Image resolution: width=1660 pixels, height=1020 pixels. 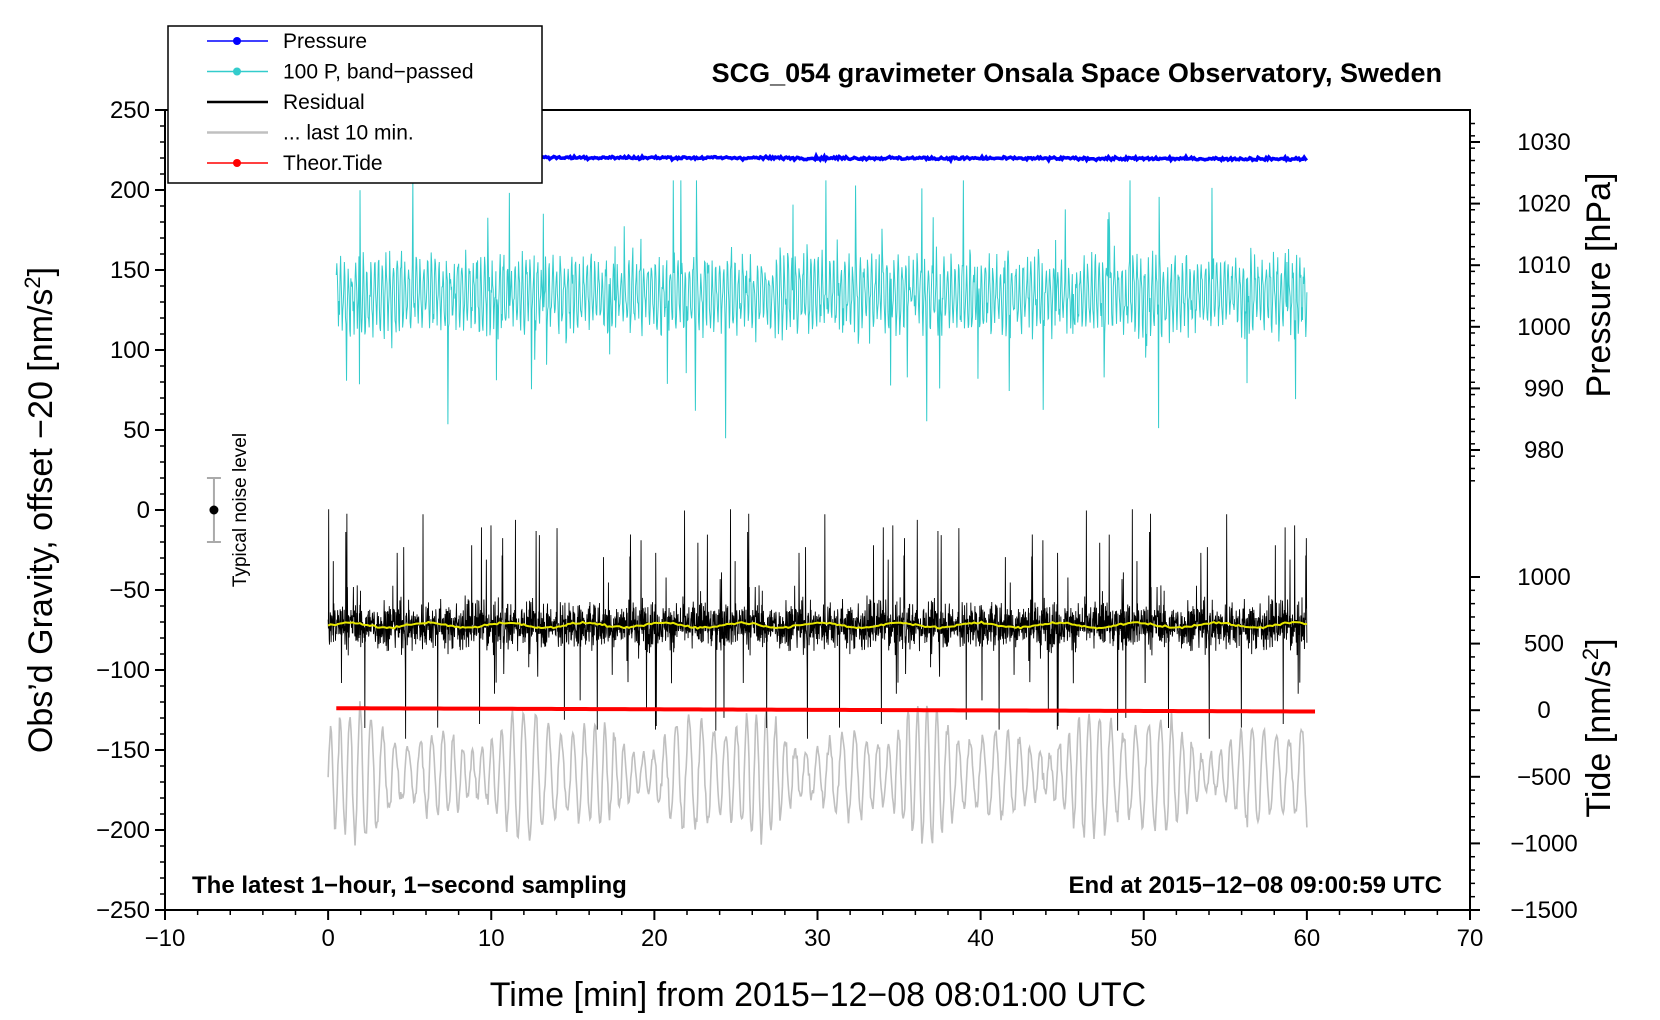 I want to click on legend-label: Theor.Tide, so click(x=333, y=163).